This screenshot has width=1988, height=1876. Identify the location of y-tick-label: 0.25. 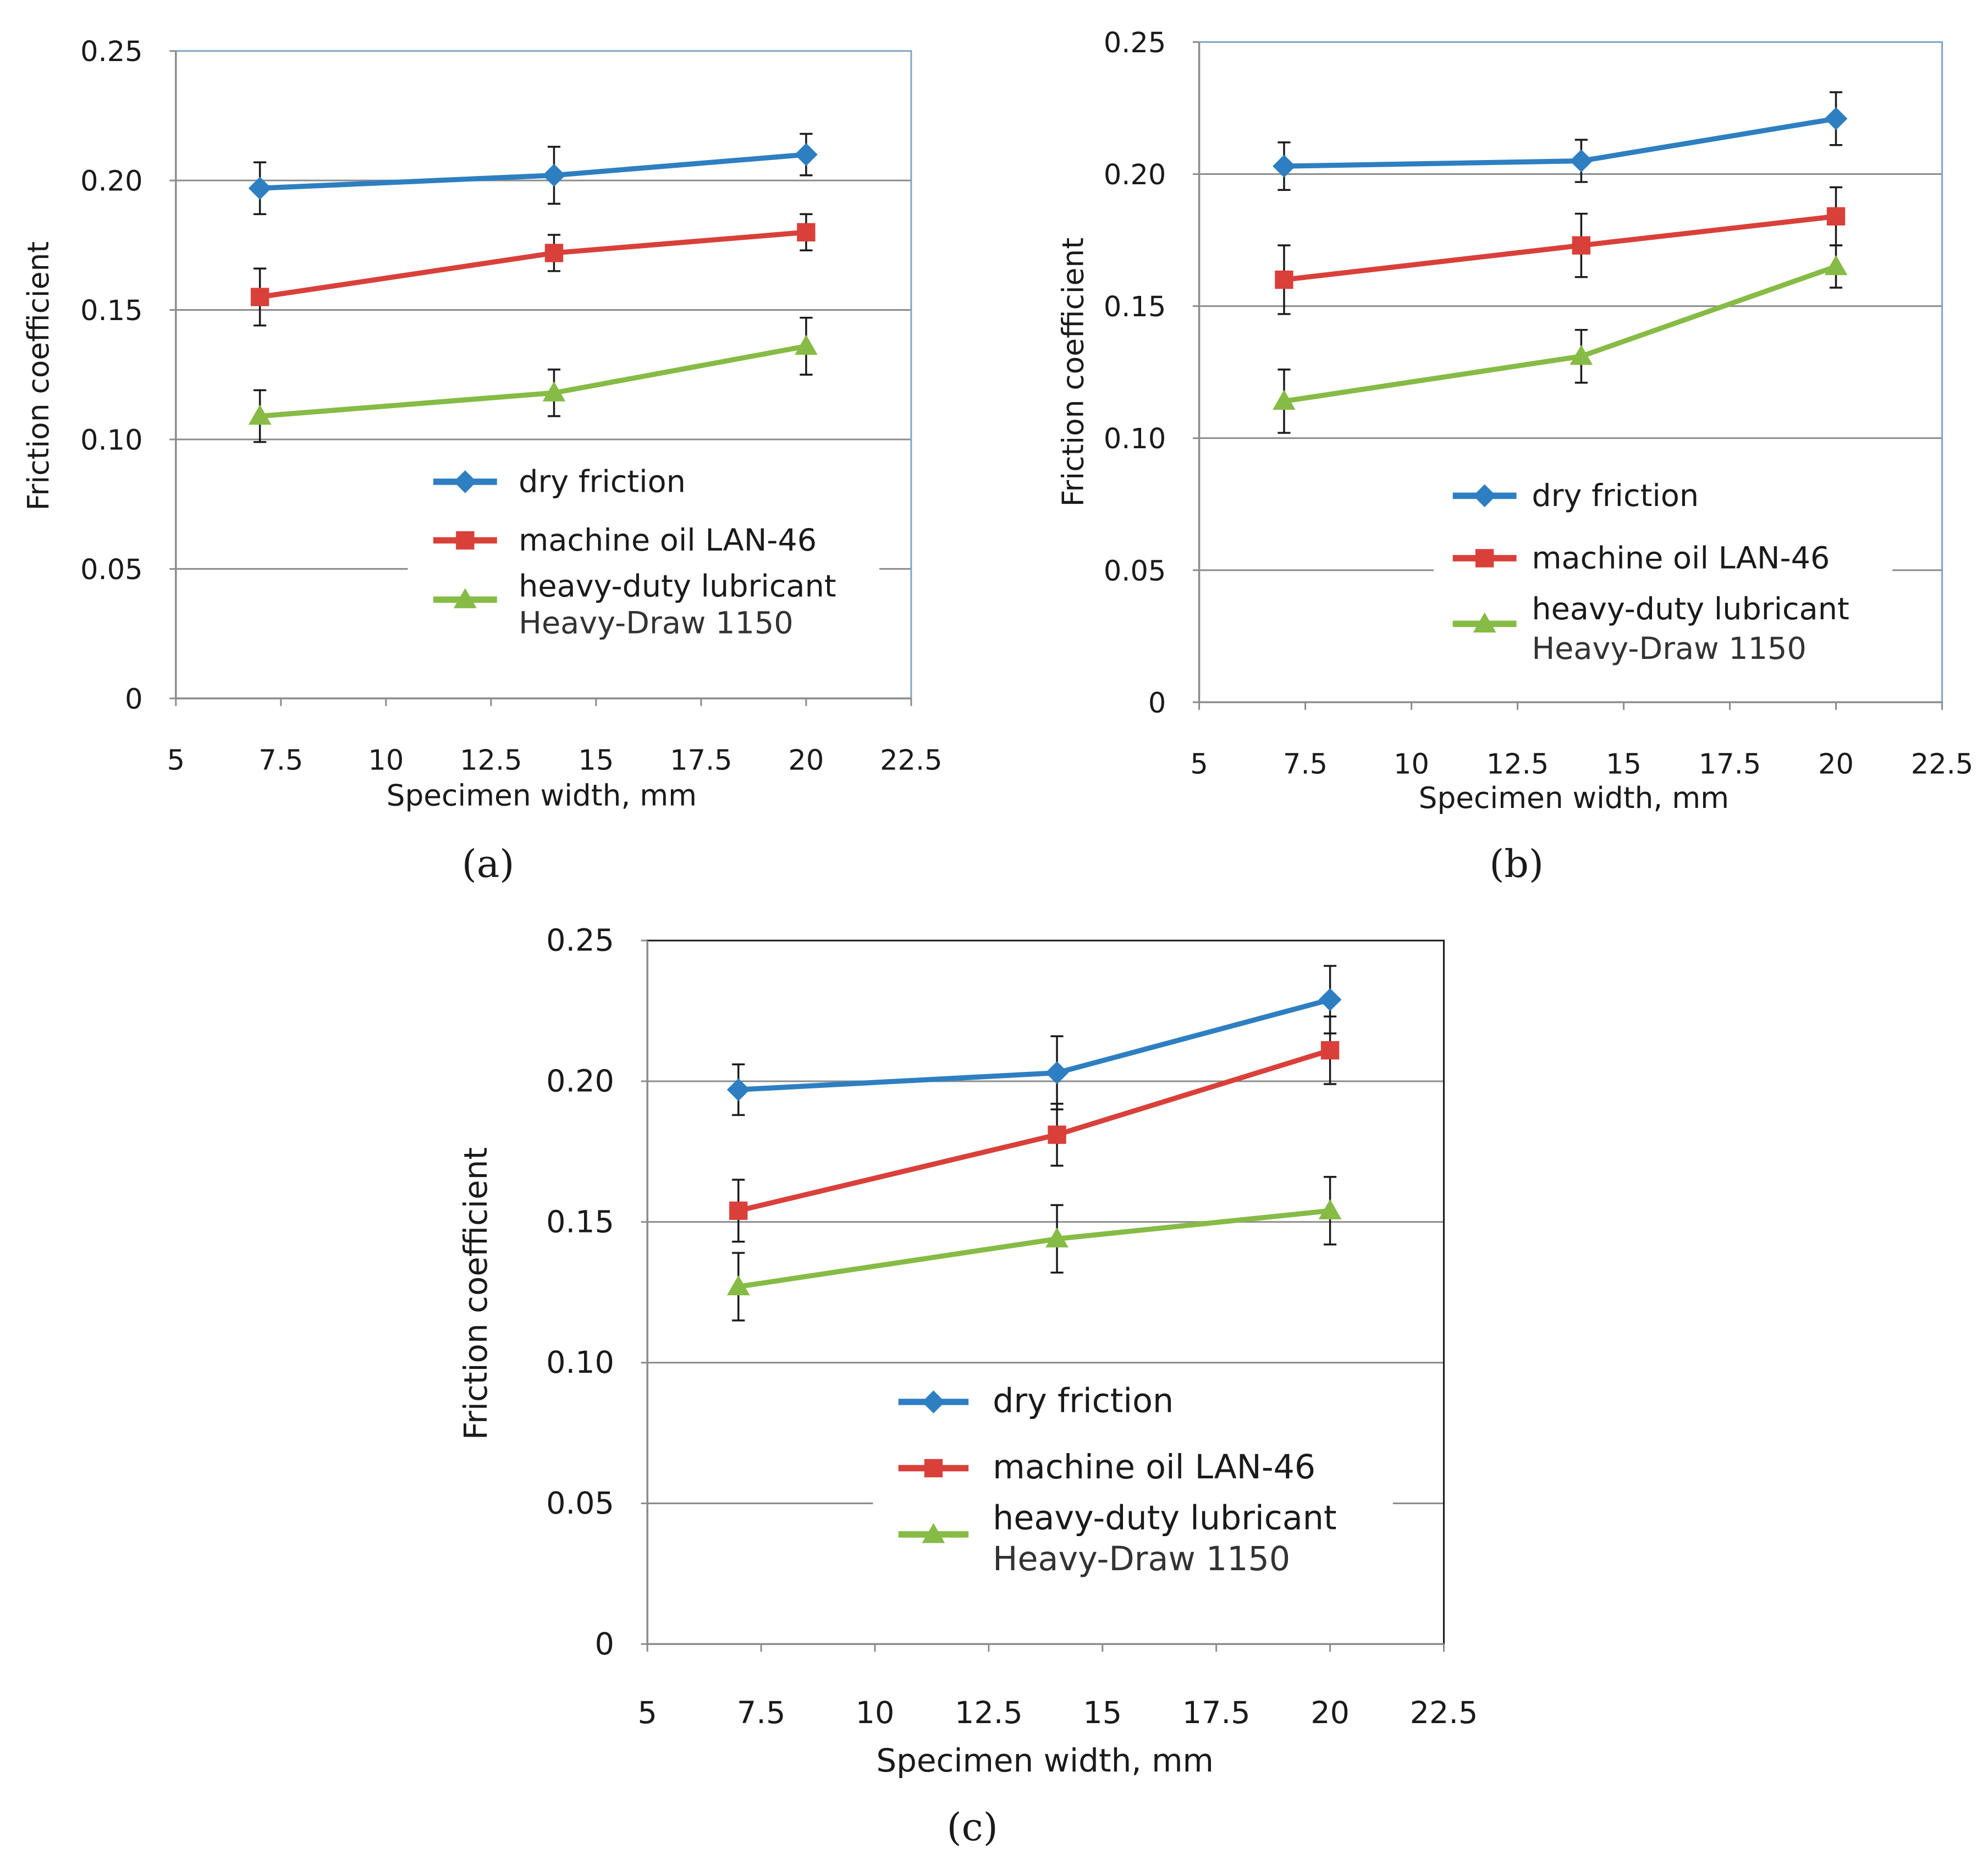
(580, 941).